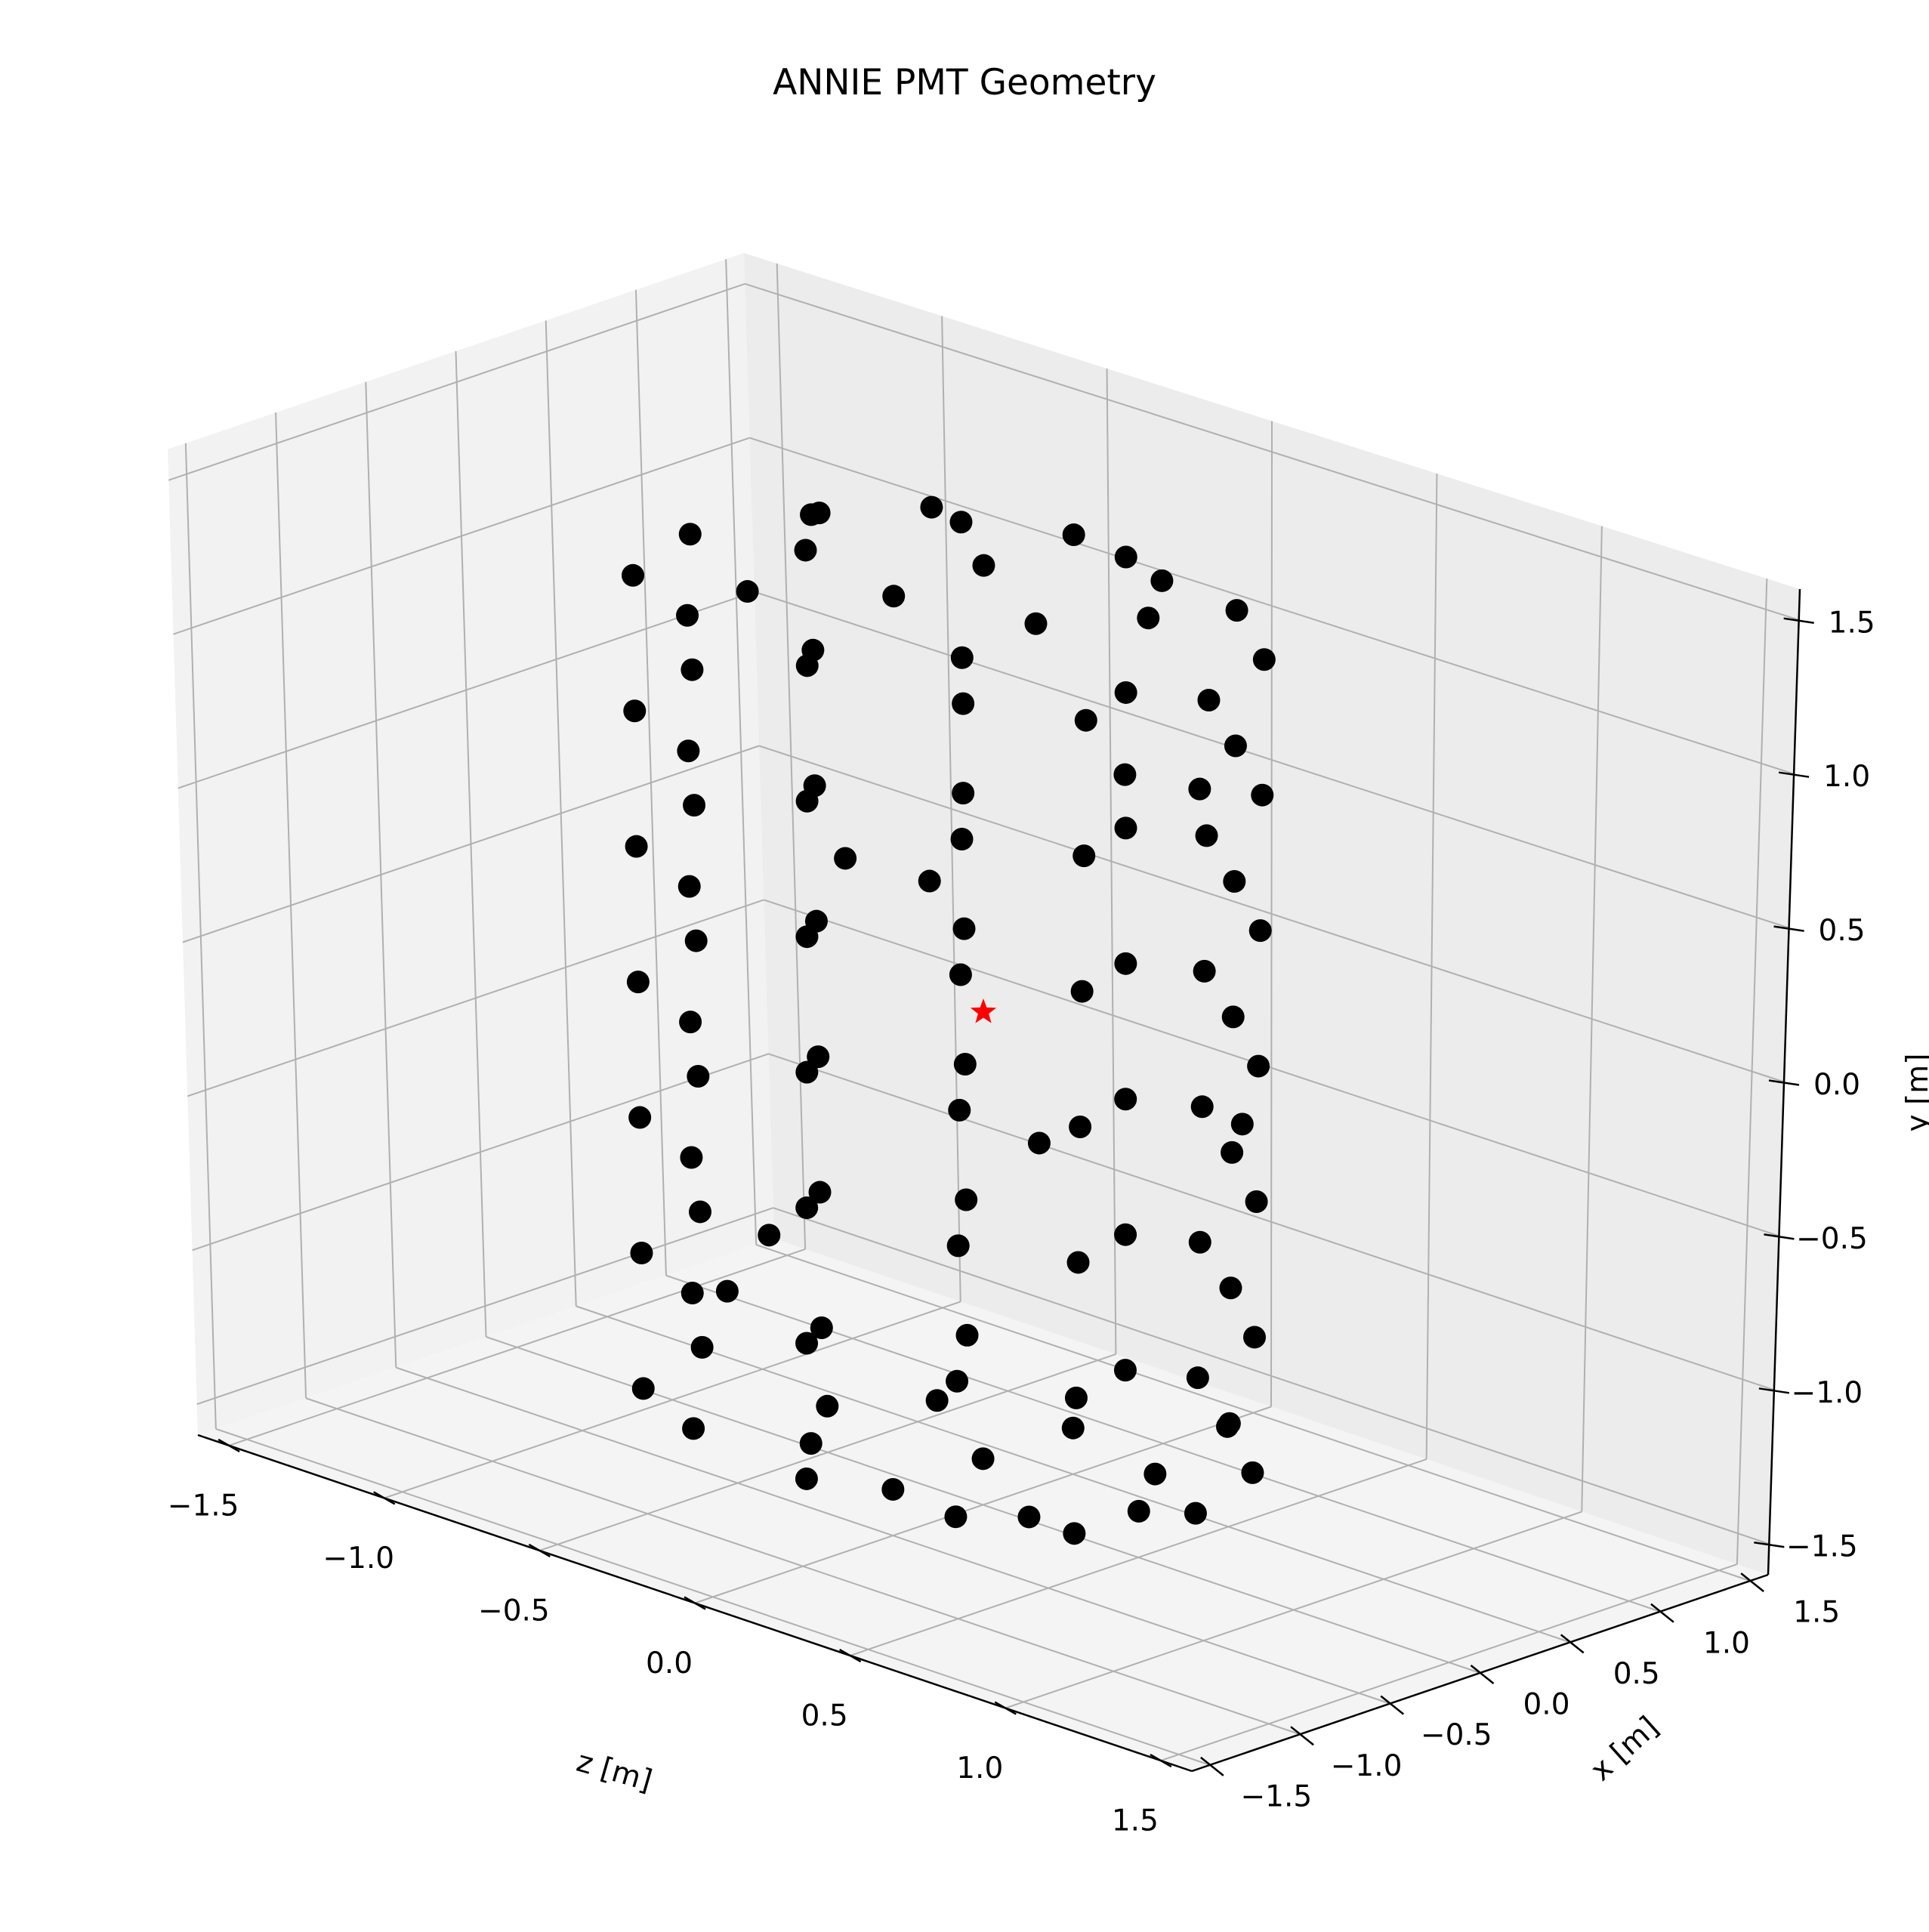 The image size is (1929, 1932). What do you see at coordinates (614, 1771) in the screenshot?
I see `x-axis-label: z [m]` at bounding box center [614, 1771].